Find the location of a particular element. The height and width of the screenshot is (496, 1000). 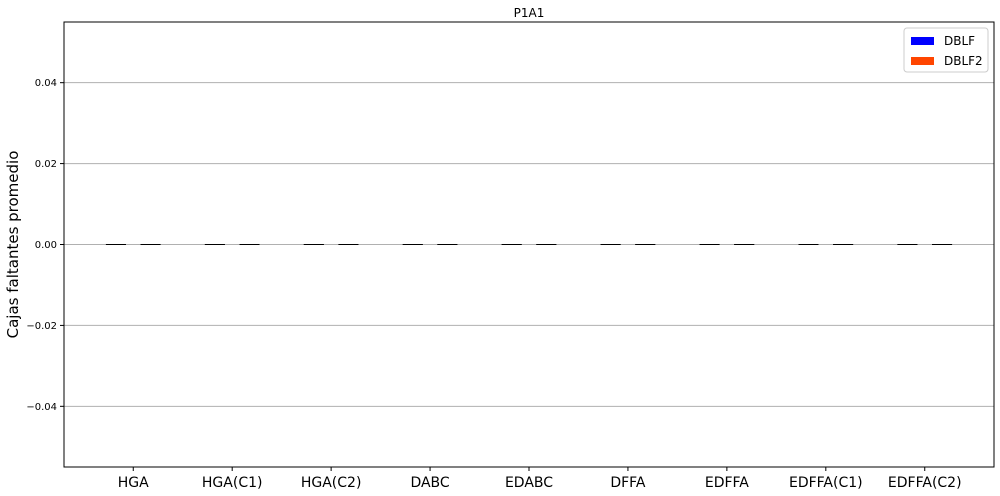

y-tick-label: 0.02 is located at coordinates (46, 164).